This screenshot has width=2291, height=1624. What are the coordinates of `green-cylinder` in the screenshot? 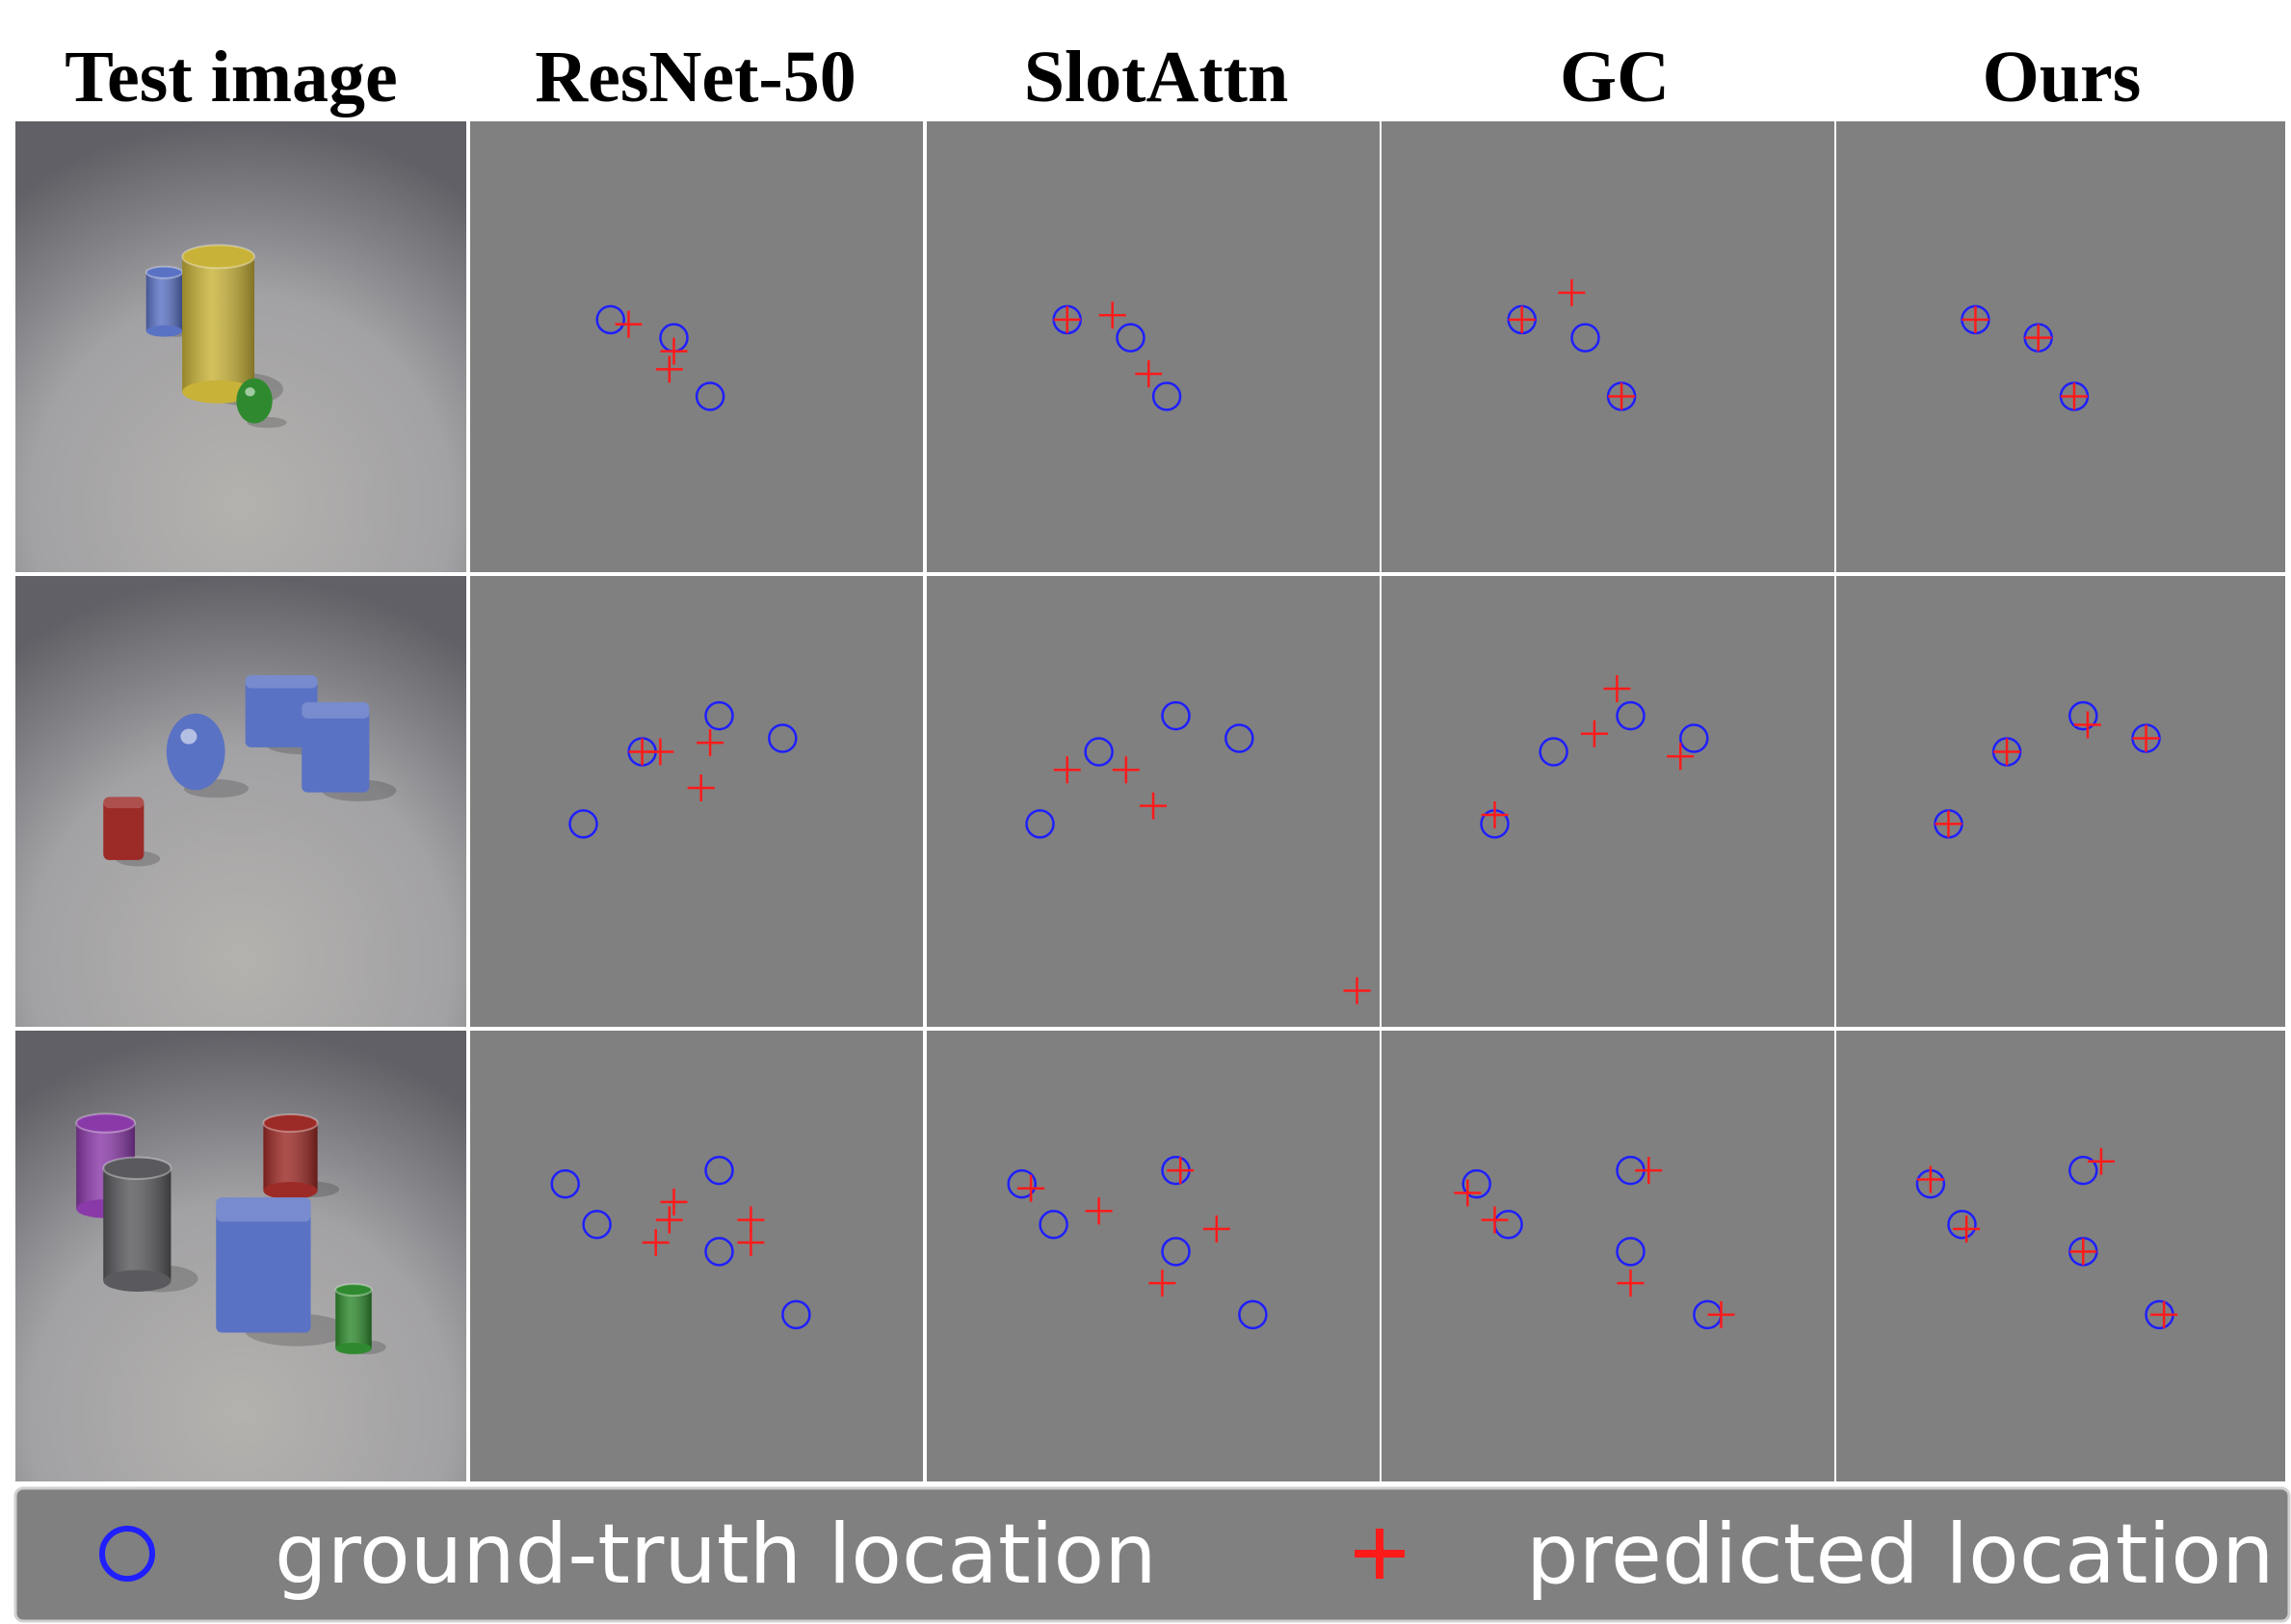 It's located at (360, 1319).